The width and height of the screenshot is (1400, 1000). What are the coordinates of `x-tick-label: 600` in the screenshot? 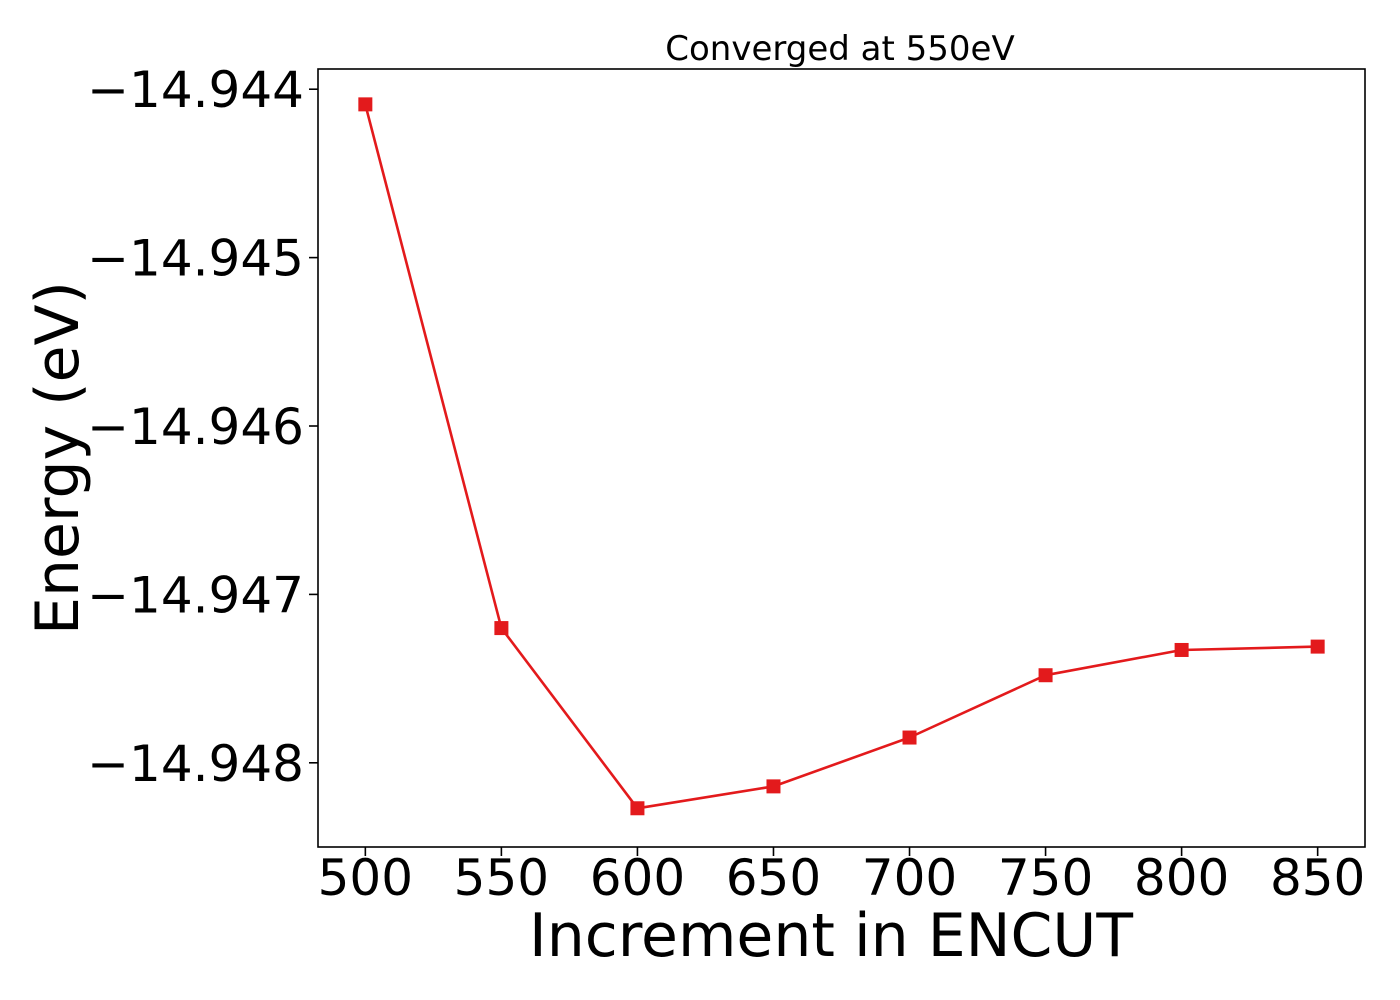 It's located at (637, 878).